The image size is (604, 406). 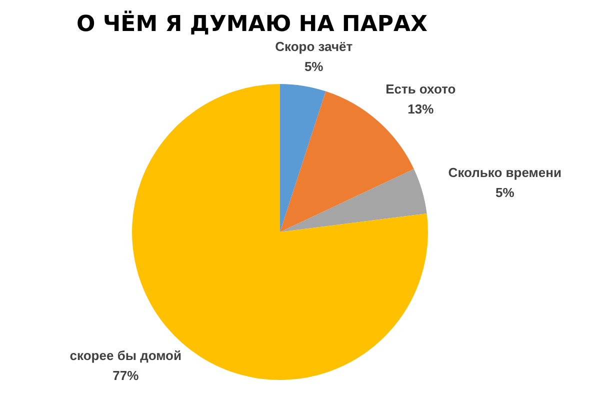 I want to click on chart-title: О ЧЁМ Я ДУМАЮ НА ПАРАХ, so click(x=252, y=24).